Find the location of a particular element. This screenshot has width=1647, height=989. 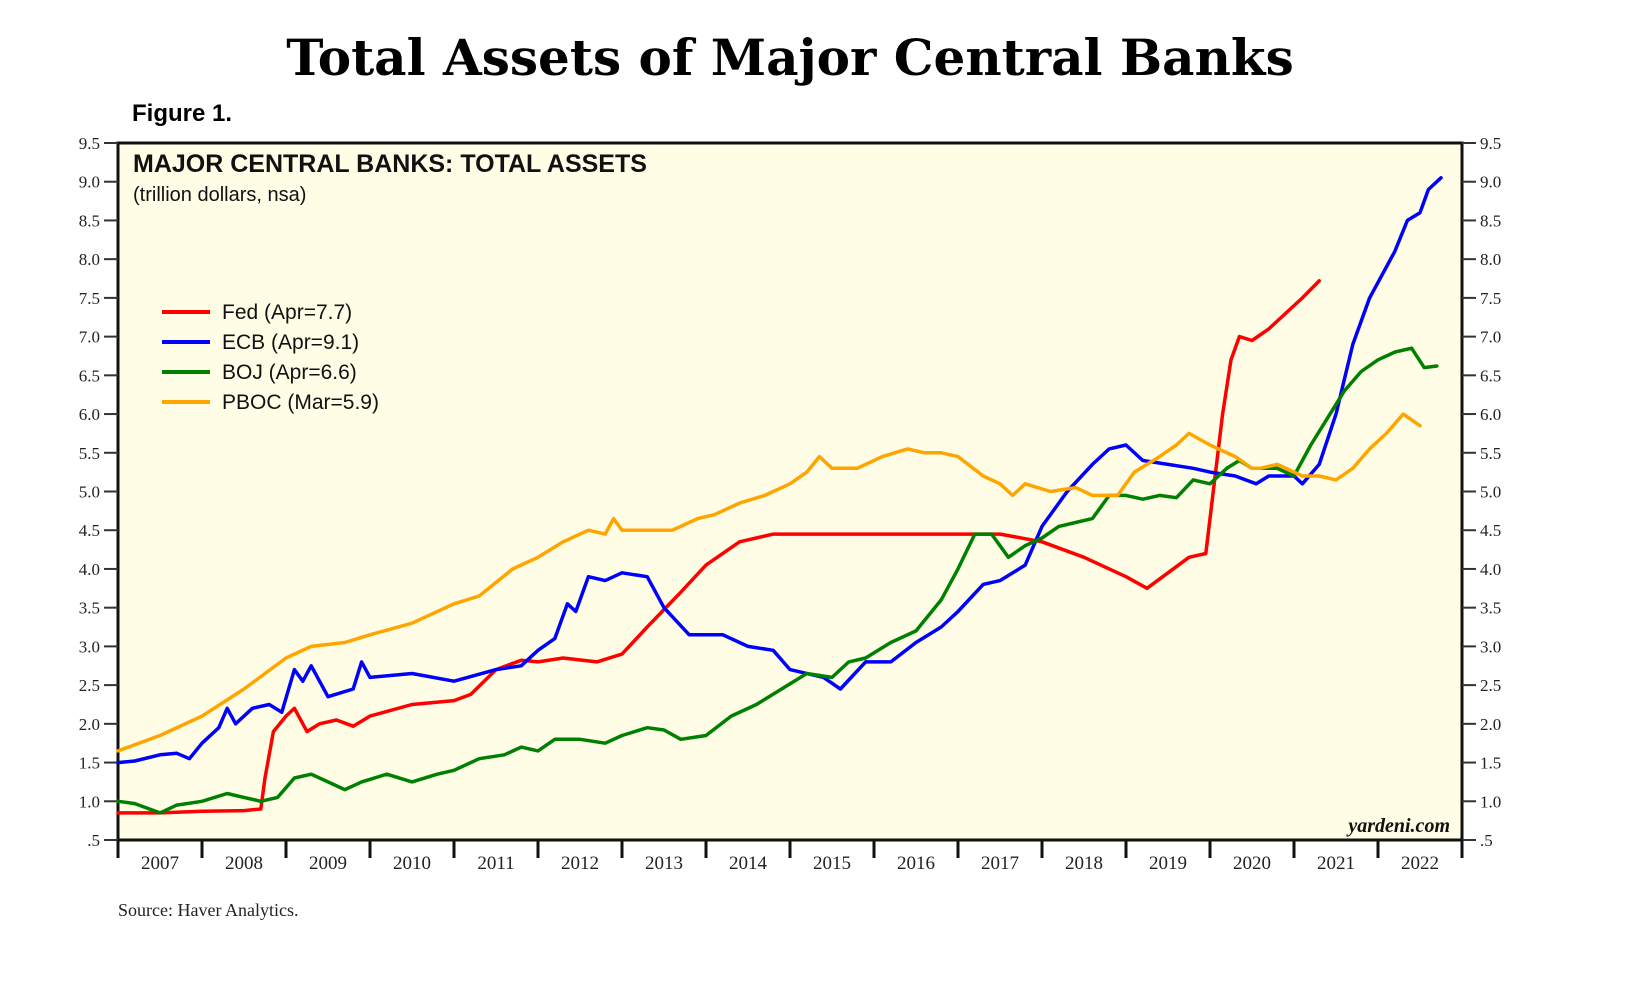

y-tick-label: 5.0 is located at coordinates (89, 492).